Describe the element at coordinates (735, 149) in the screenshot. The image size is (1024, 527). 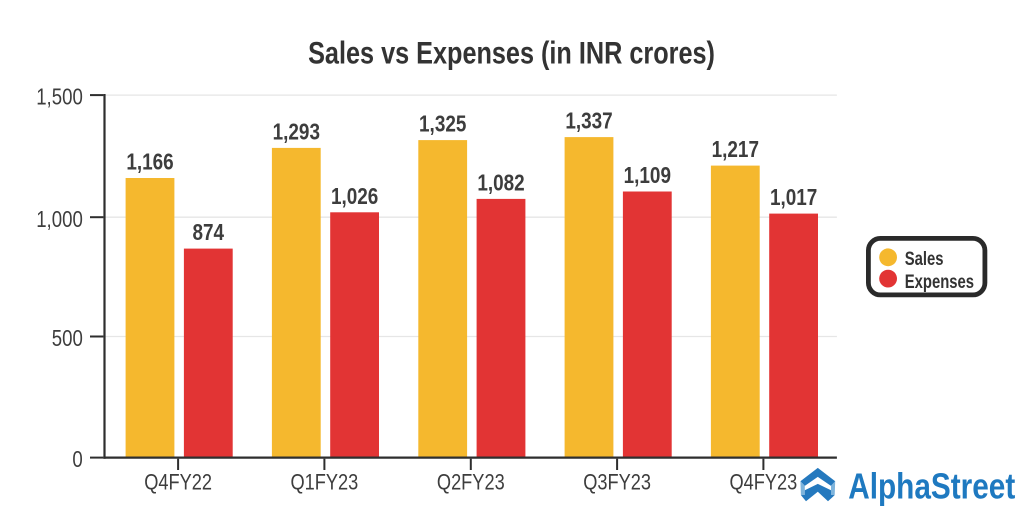
I see `svg-text: 1,217` at that location.